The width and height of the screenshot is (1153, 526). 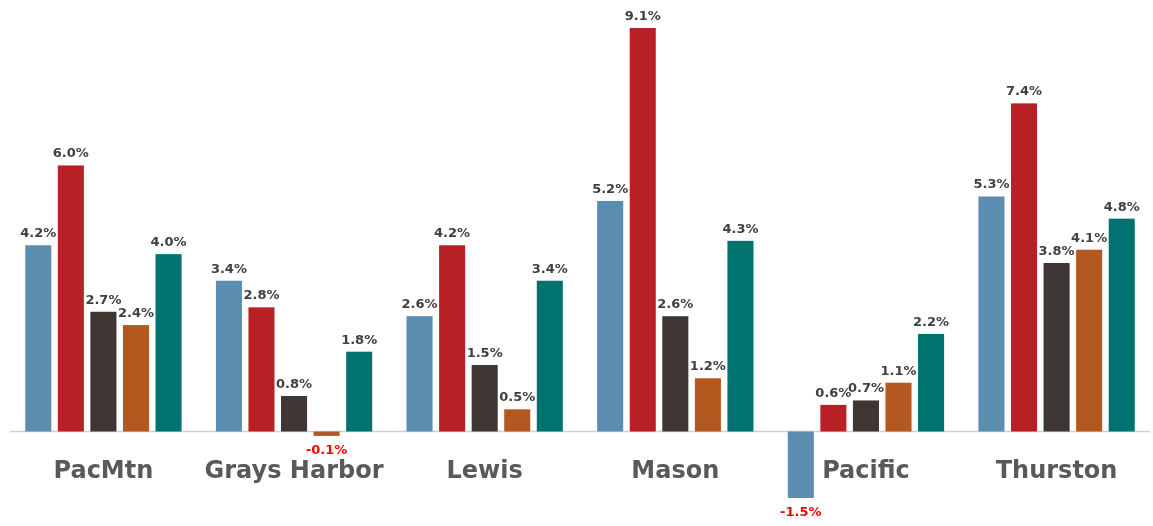 I want to click on data-label: 9.1%, so click(x=642, y=15).